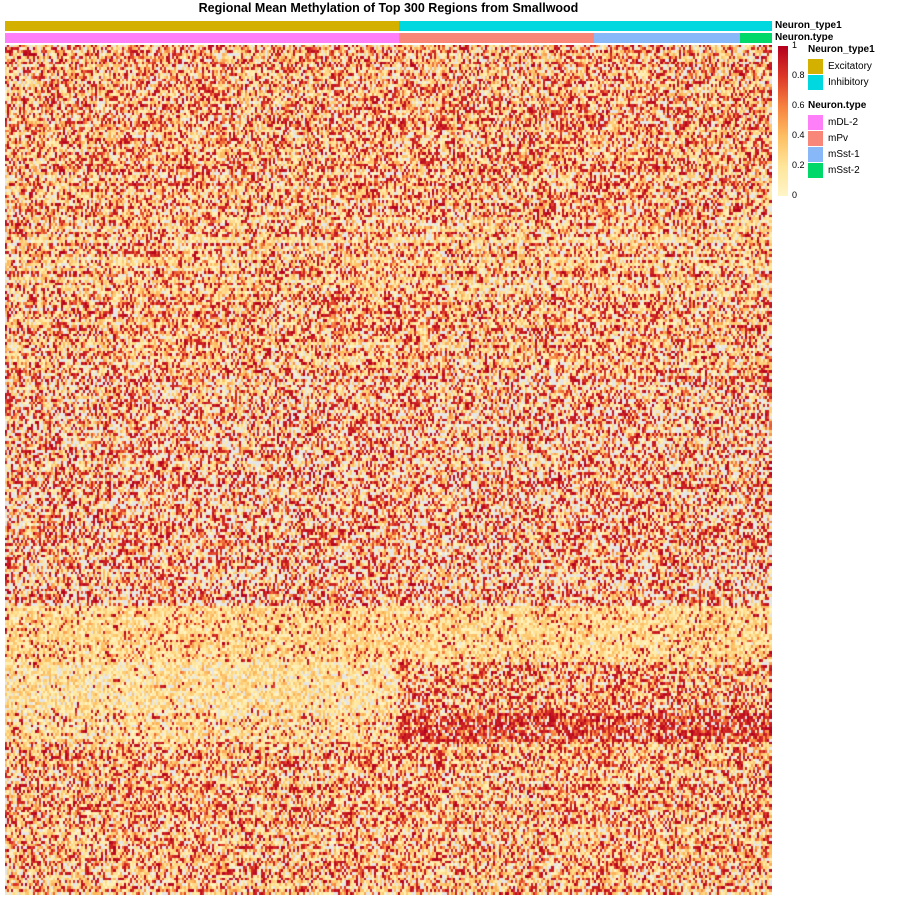  Describe the element at coordinates (795, 195) in the screenshot. I see `colorbar-tick-label: 0` at that location.